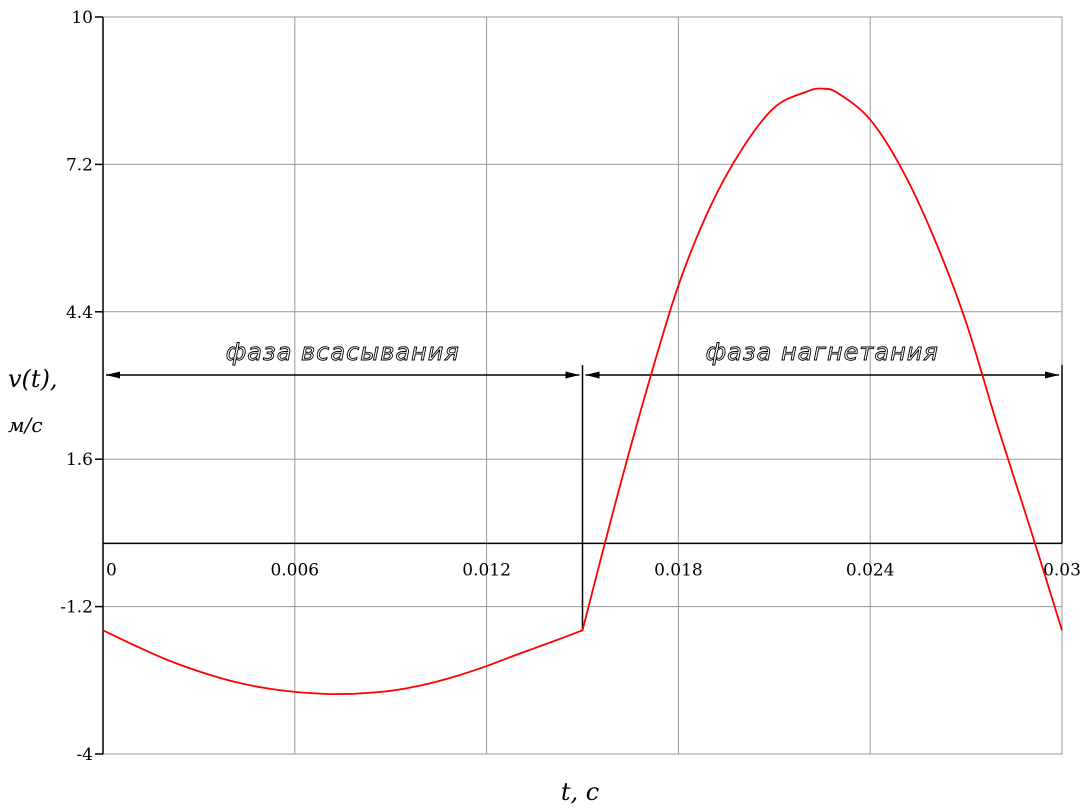 The height and width of the screenshot is (812, 1089). What do you see at coordinates (79, 165) in the screenshot?
I see `y-tick-label: 7.2` at bounding box center [79, 165].